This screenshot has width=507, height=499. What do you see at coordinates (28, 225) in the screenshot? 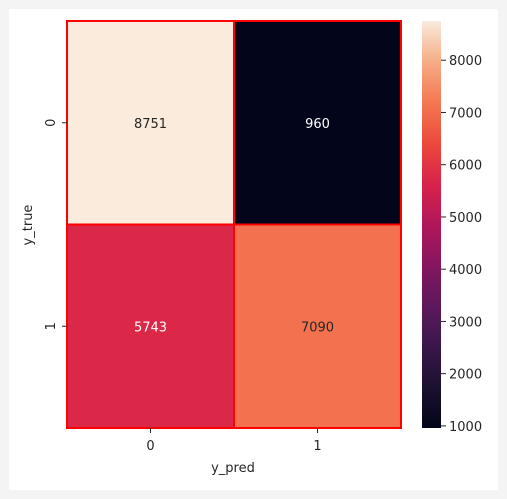
I see `y-axis-label: y_true` at bounding box center [28, 225].